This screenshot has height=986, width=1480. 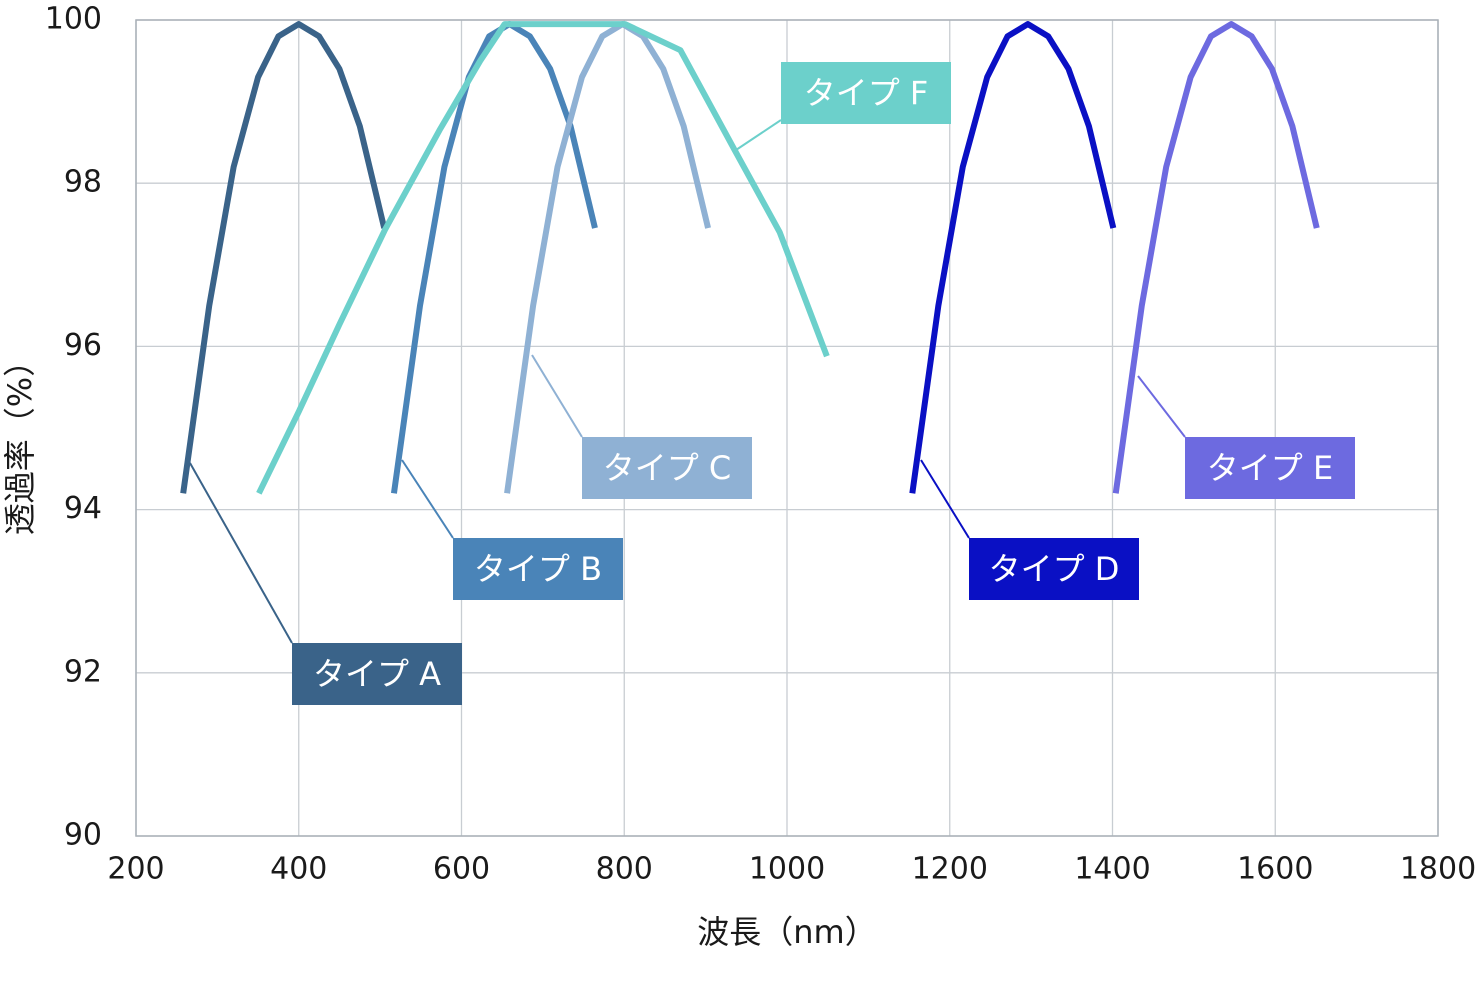 I want to click on x-tick-label: 1600, so click(x=1275, y=869).